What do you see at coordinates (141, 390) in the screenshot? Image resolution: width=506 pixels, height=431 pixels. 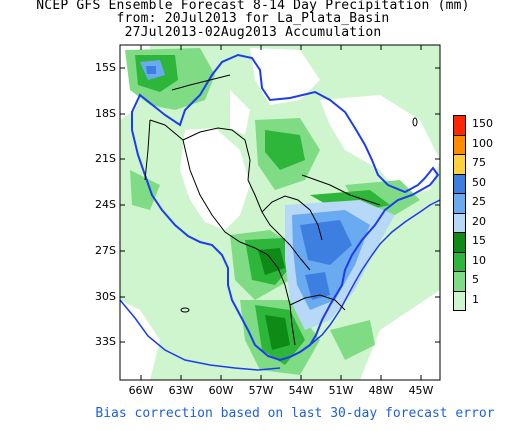 I see `x-axis-label: 66W` at bounding box center [141, 390].